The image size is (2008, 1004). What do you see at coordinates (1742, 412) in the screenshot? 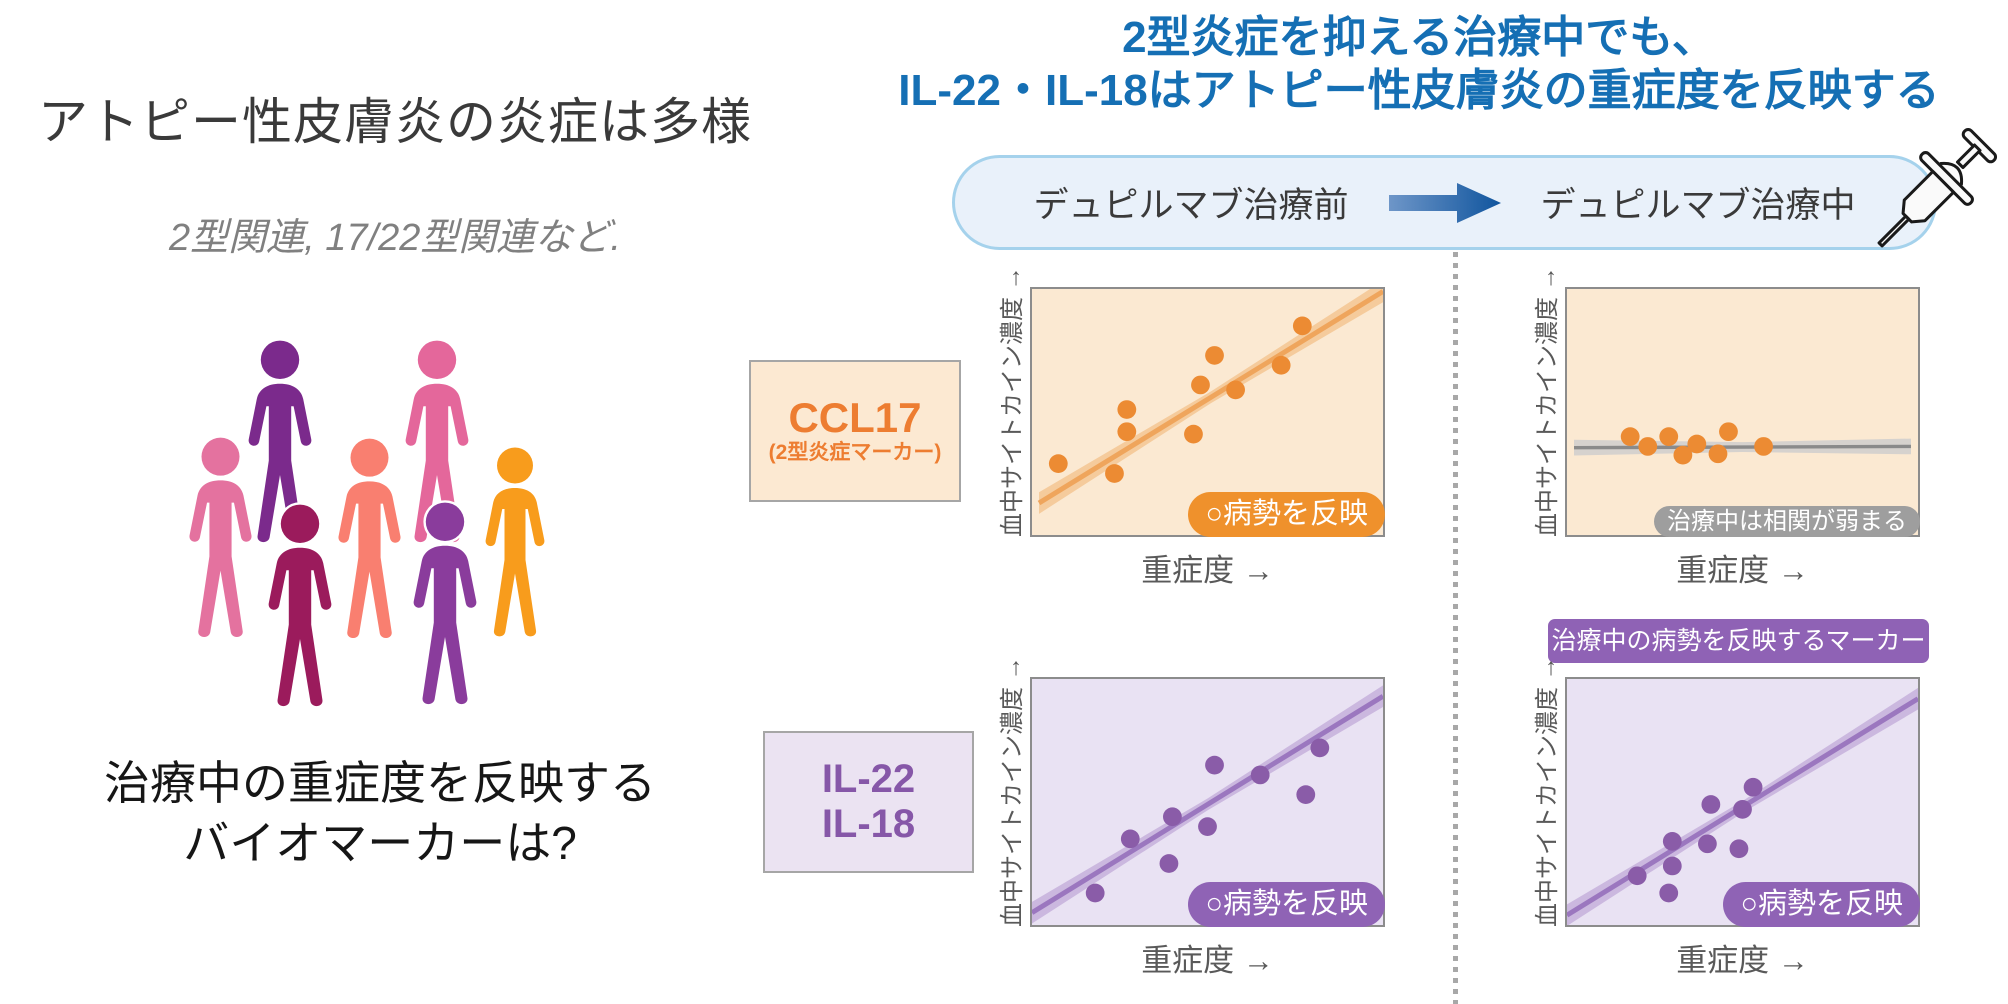
I see `plot-ccl17-during: 治療中は相関が弱まる` at bounding box center [1742, 412].